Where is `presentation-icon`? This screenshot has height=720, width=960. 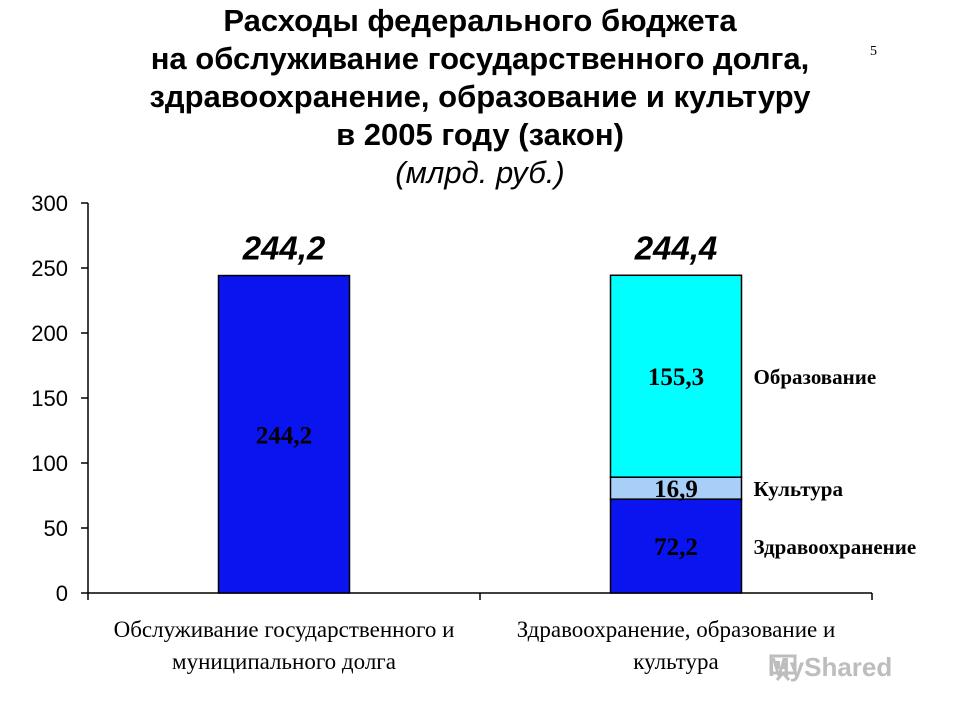 presentation-icon is located at coordinates (783, 667).